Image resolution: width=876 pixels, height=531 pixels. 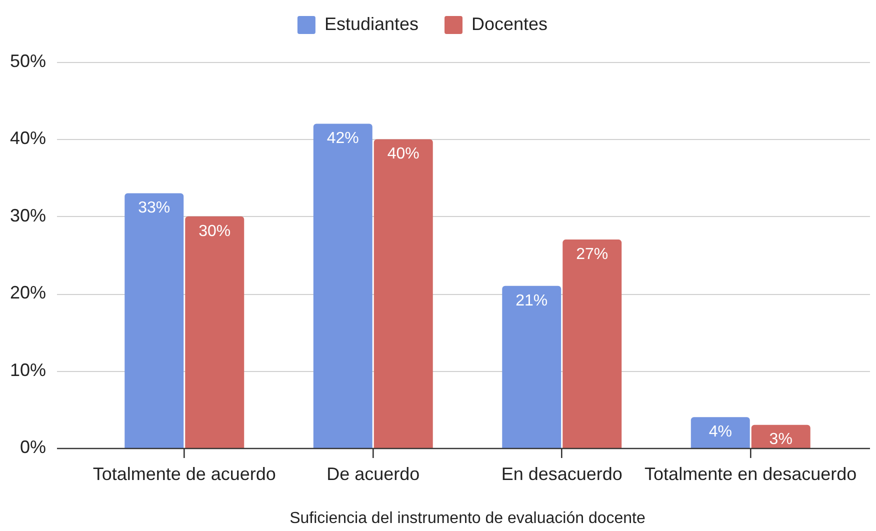 I want to click on y-tick-label: 50%, so click(x=28, y=60).